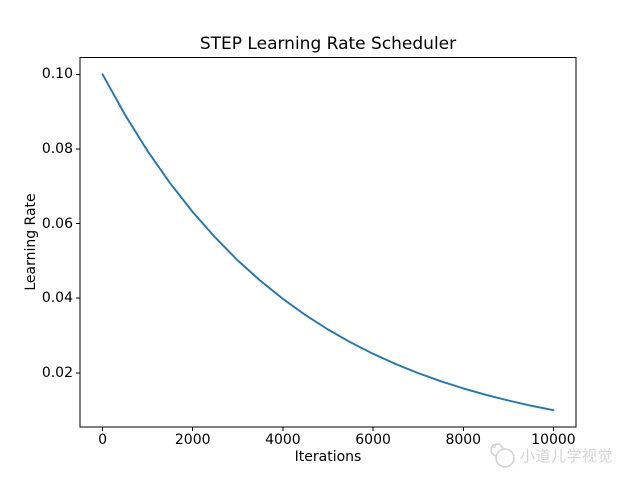  What do you see at coordinates (373, 440) in the screenshot?
I see `x-tick-label: 6000` at bounding box center [373, 440].